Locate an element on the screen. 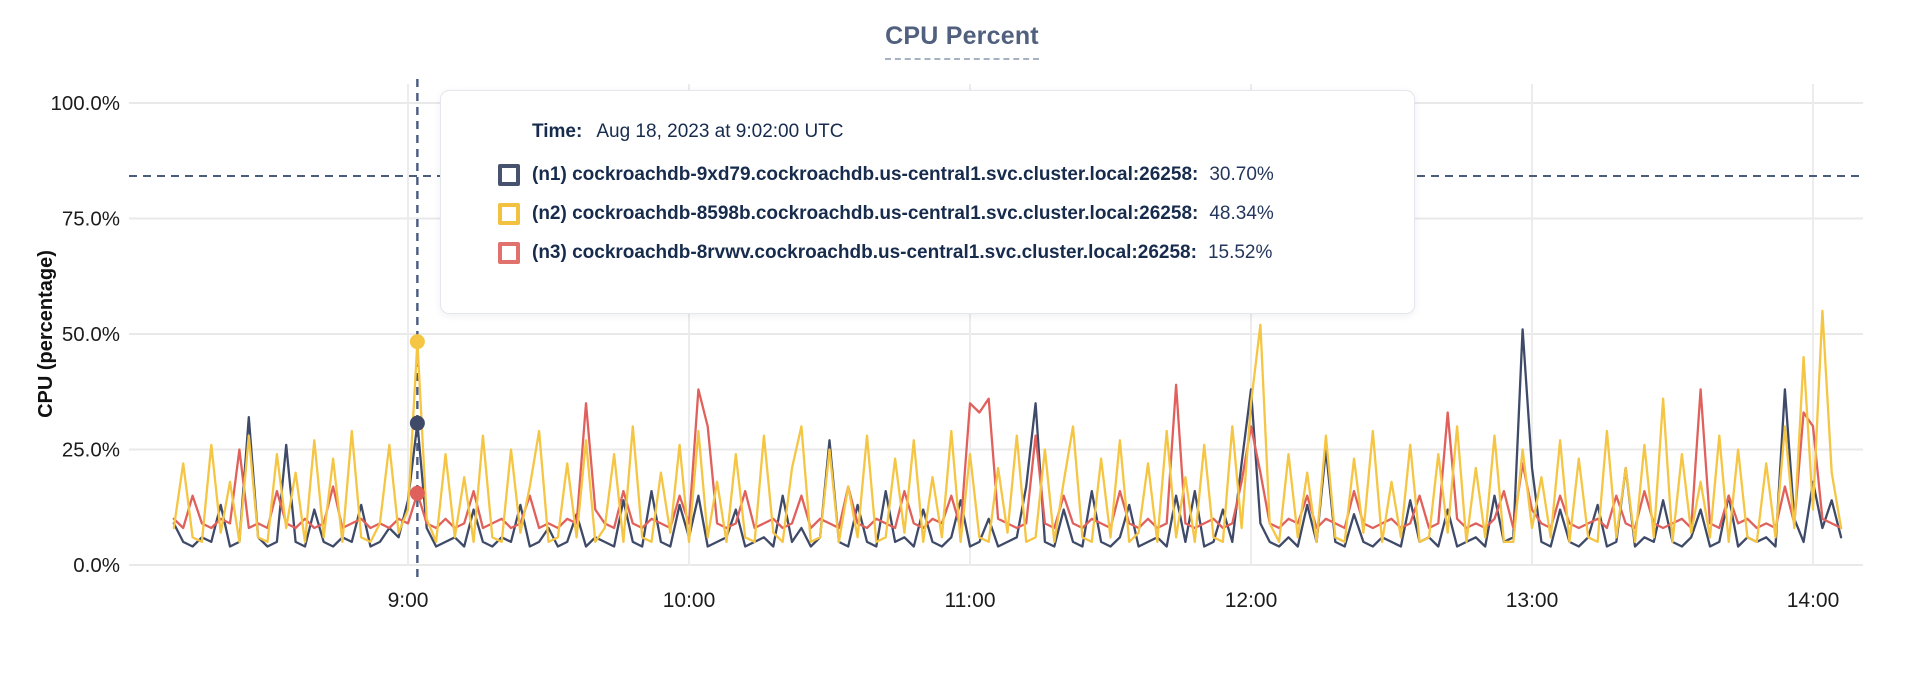  x-axis-tick-label: 12:00 is located at coordinates (1251, 600).